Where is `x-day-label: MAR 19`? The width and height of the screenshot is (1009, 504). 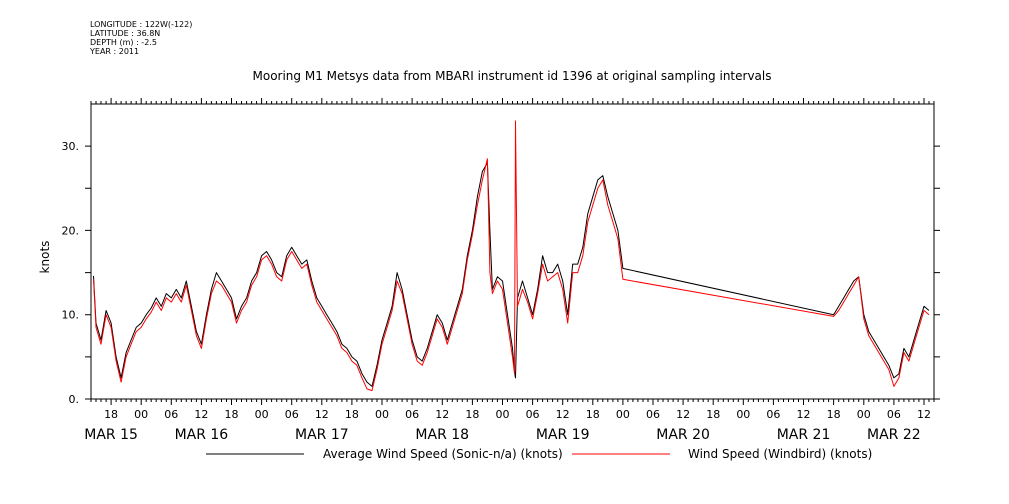 x-day-label: MAR 19 is located at coordinates (563, 435).